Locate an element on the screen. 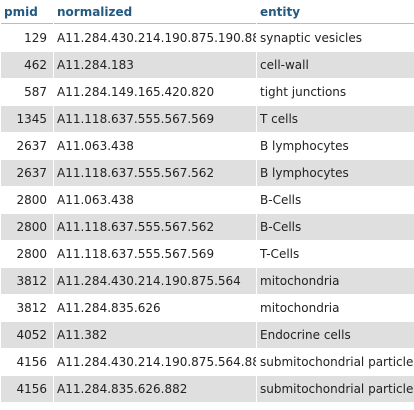  table-row: 2800 A11.118.637.555.567.569 T-Cells is located at coordinates (207, 254).